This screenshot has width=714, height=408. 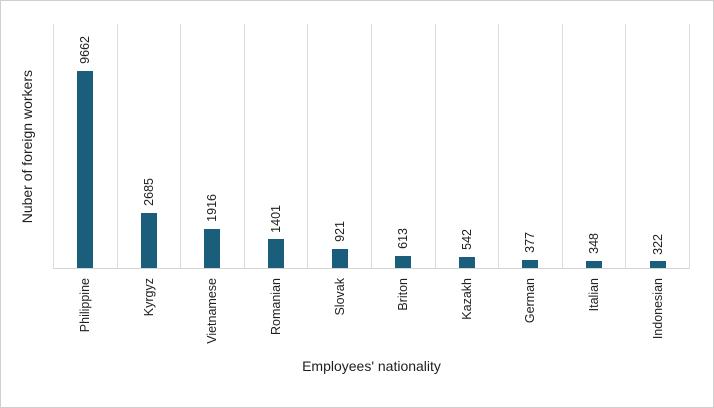 What do you see at coordinates (371, 366) in the screenshot?
I see `x-axis-title: Employees' nationality` at bounding box center [371, 366].